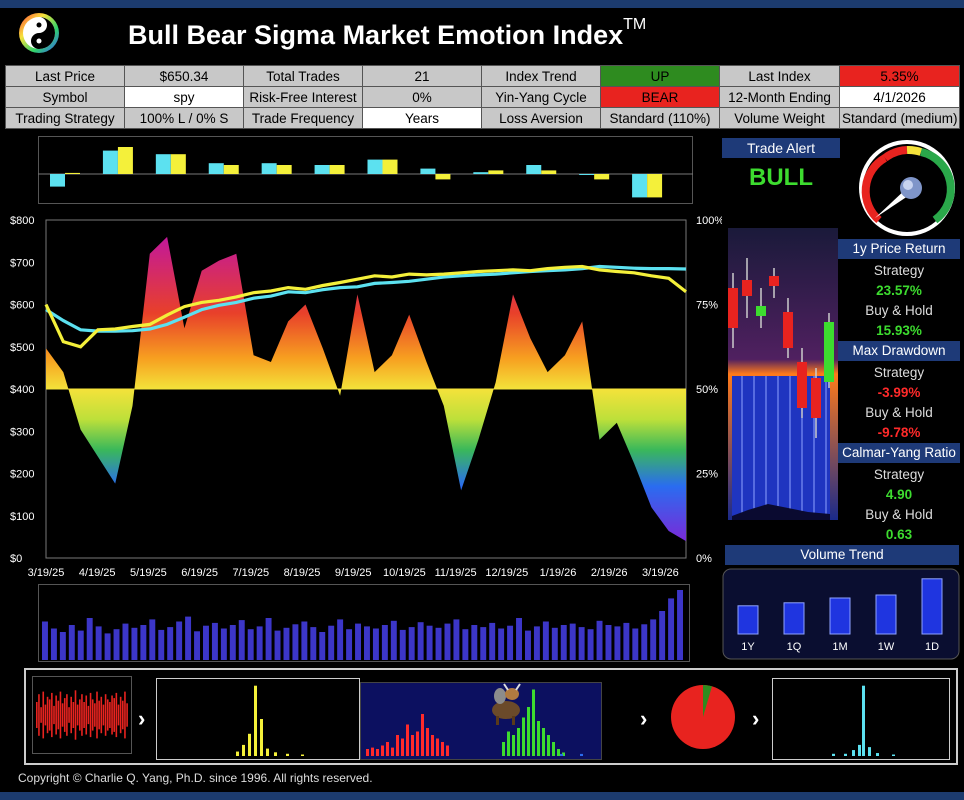  What do you see at coordinates (22, 306) in the screenshot?
I see `y-left-tick-label: $600` at bounding box center [22, 306].